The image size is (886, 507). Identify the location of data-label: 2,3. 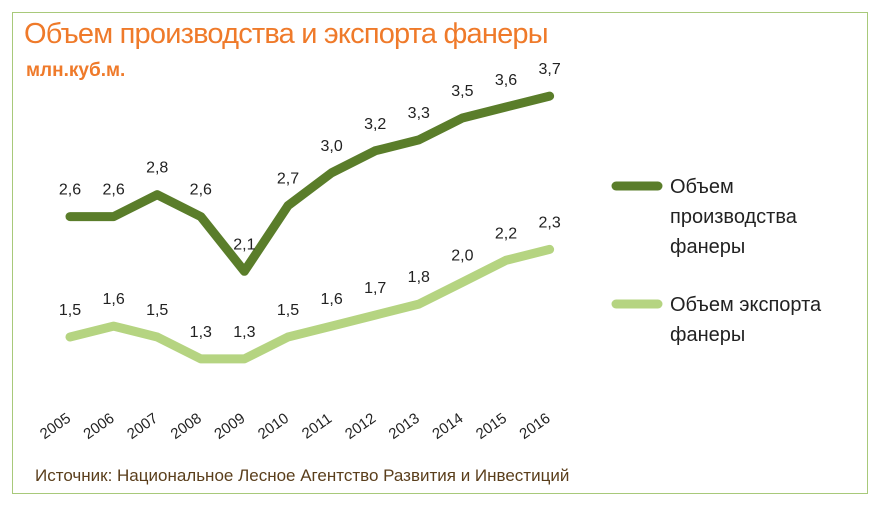
(549, 222).